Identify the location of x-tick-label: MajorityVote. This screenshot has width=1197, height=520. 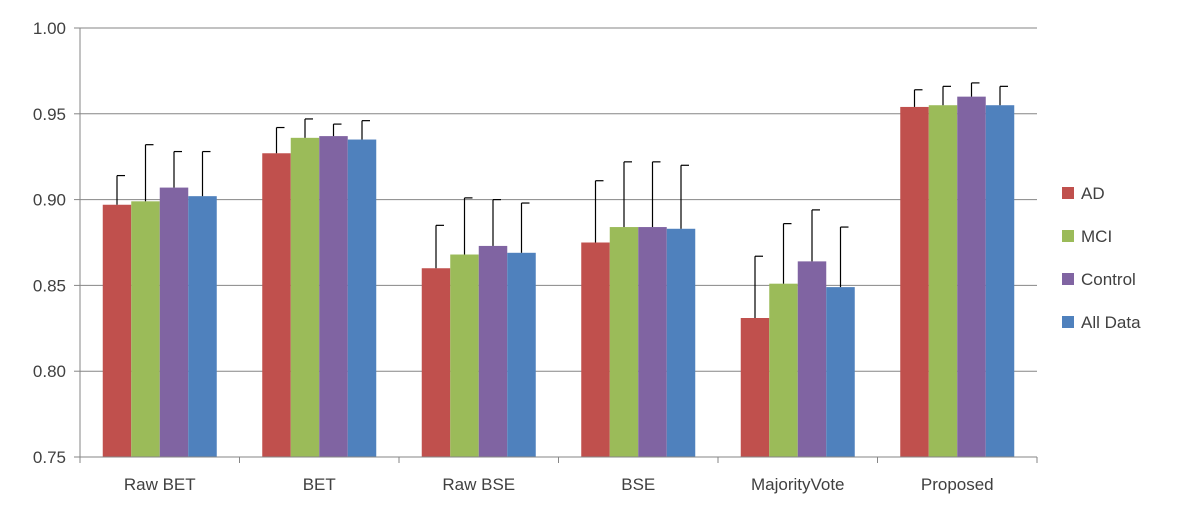
(798, 484).